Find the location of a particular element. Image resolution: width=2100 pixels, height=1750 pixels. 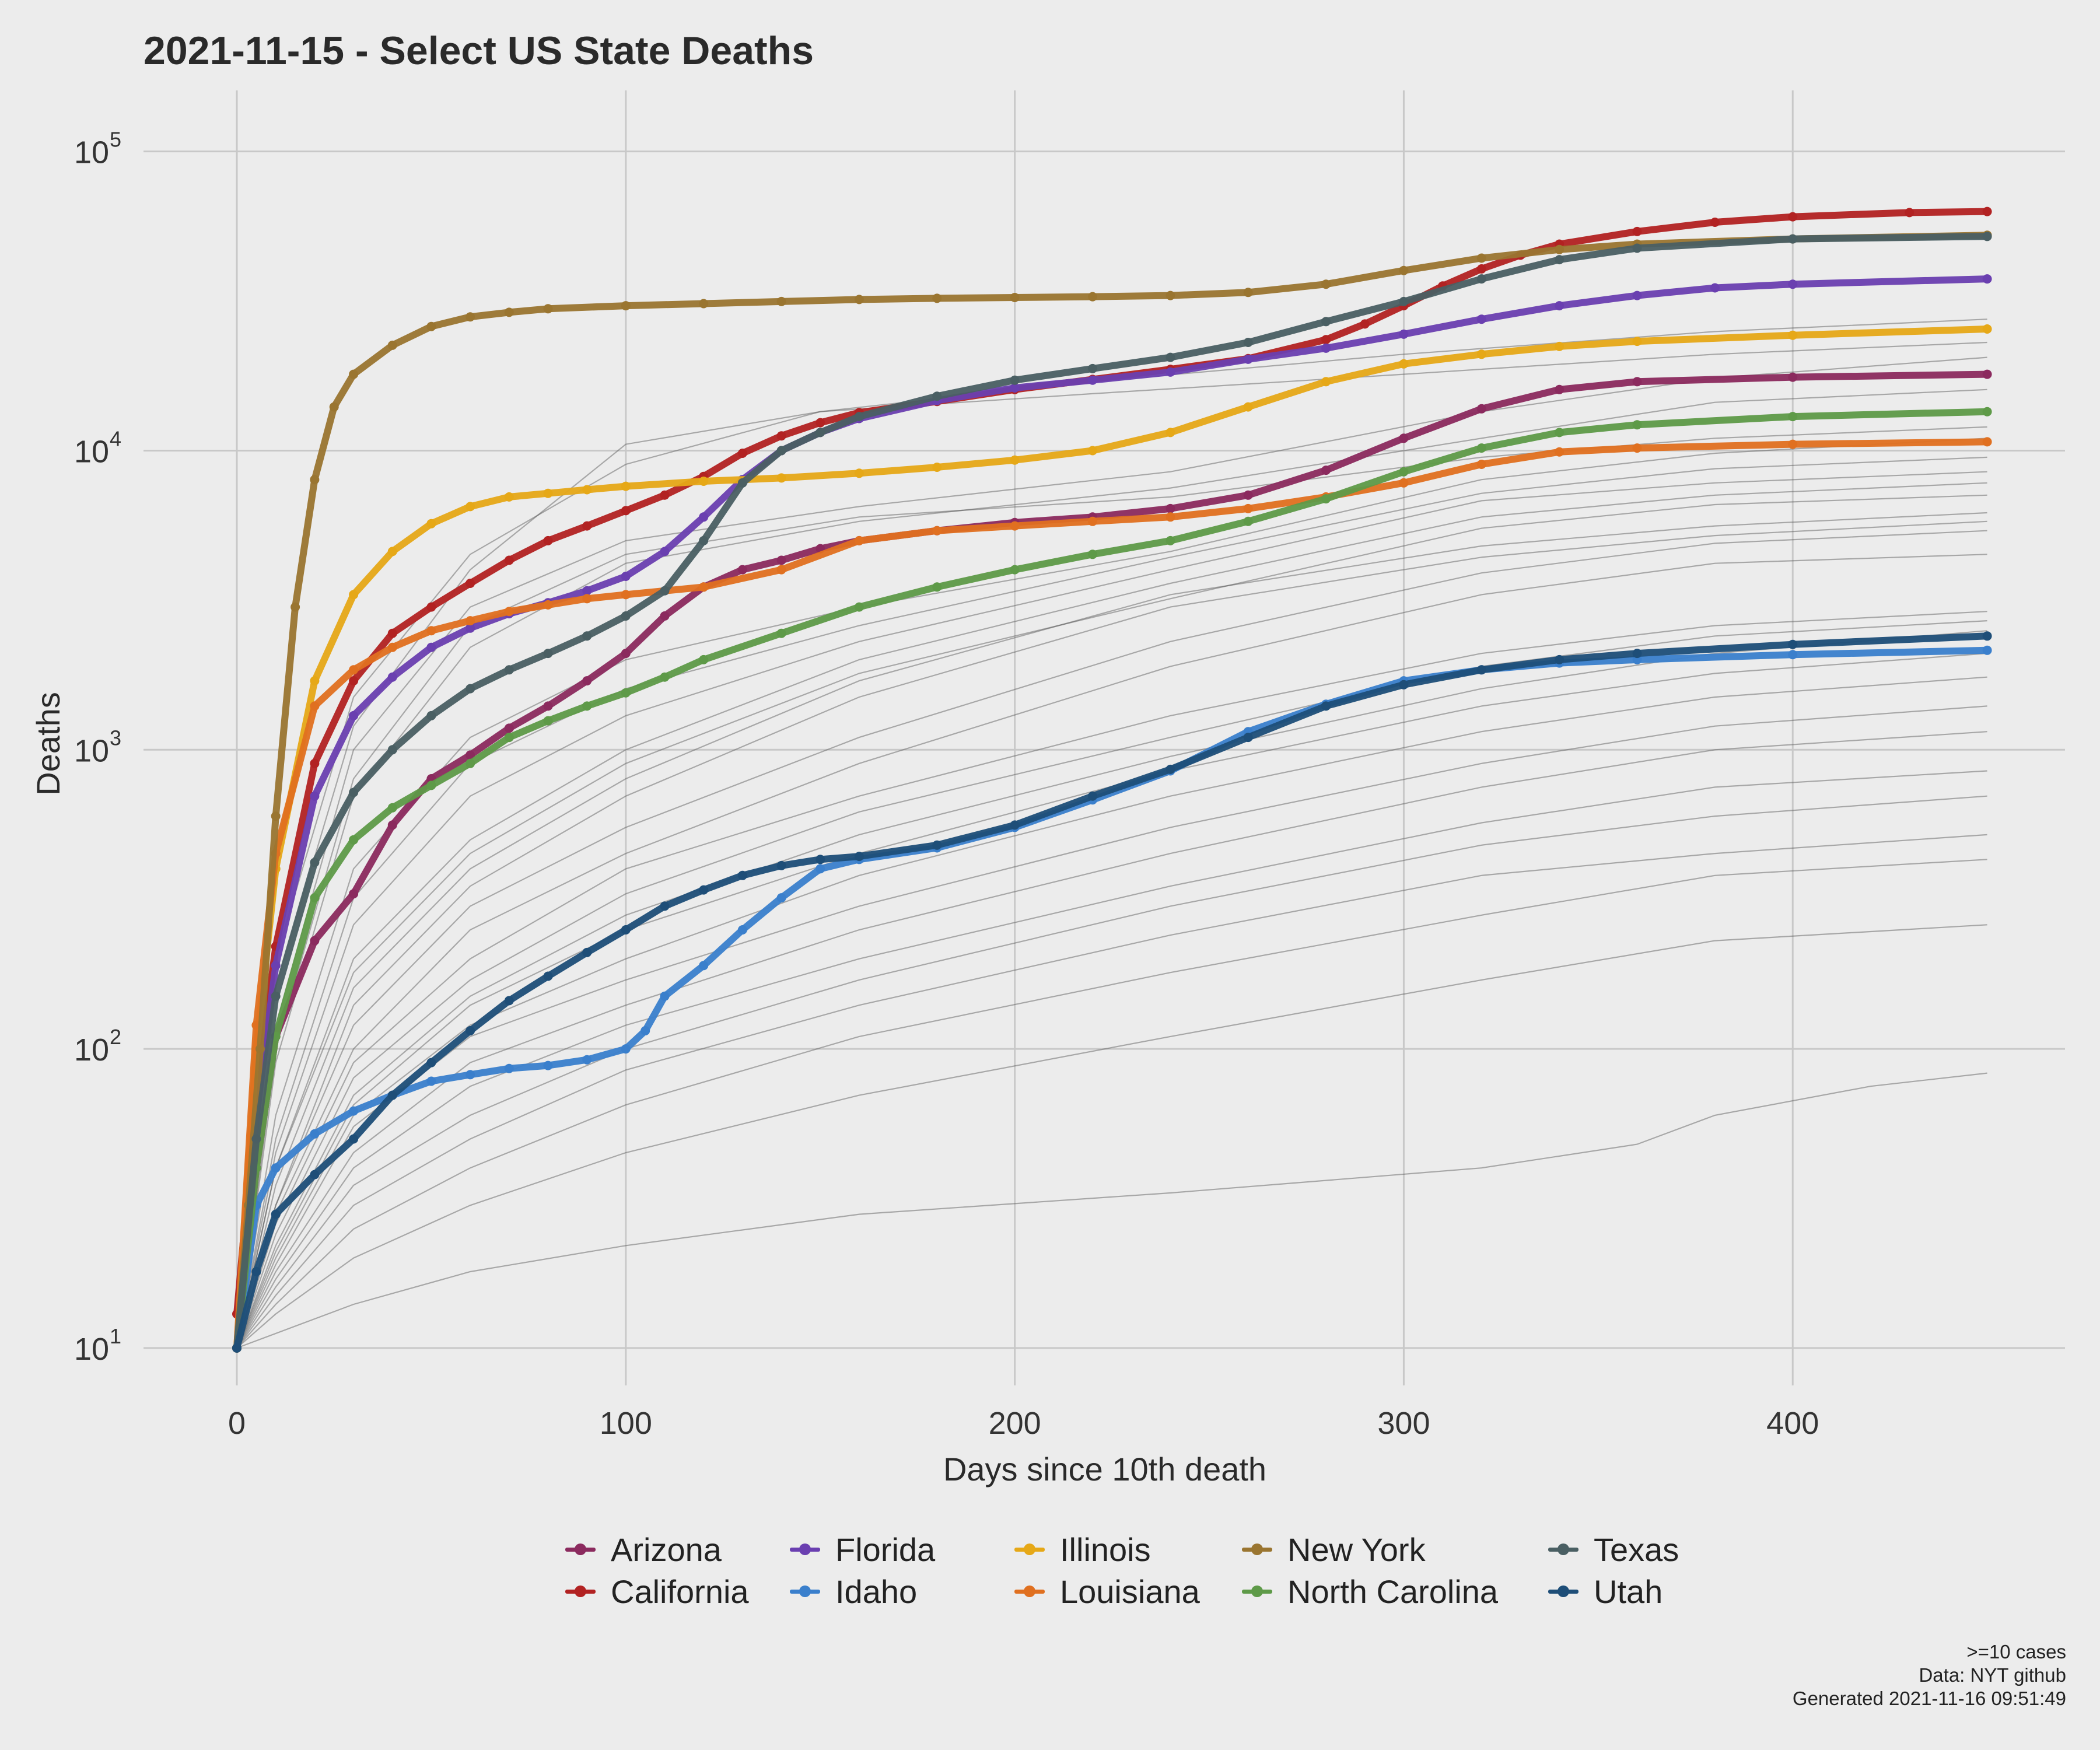

legend-key-louisiana is located at coordinates (1029, 1591).